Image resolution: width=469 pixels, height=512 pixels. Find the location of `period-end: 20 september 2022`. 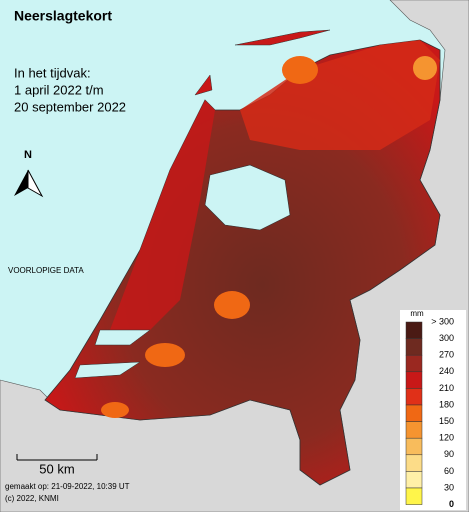

period-end: 20 september 2022 is located at coordinates (70, 106).